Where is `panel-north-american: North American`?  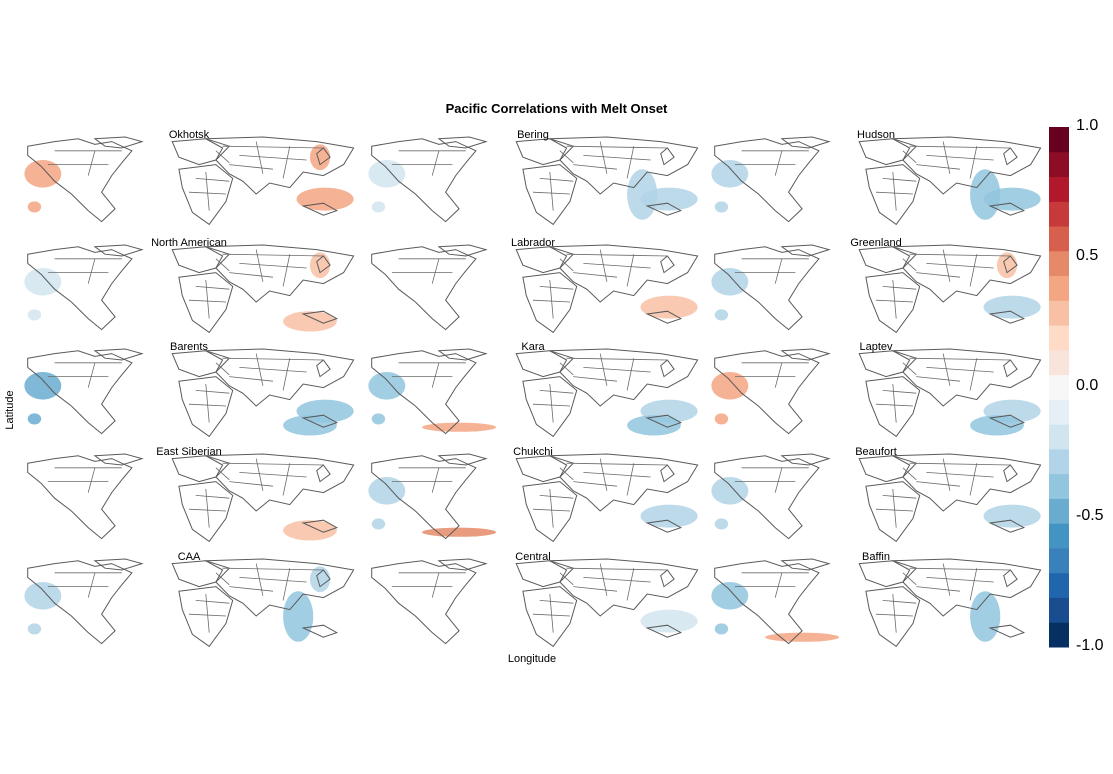 panel-north-american: North American is located at coordinates (189, 287).